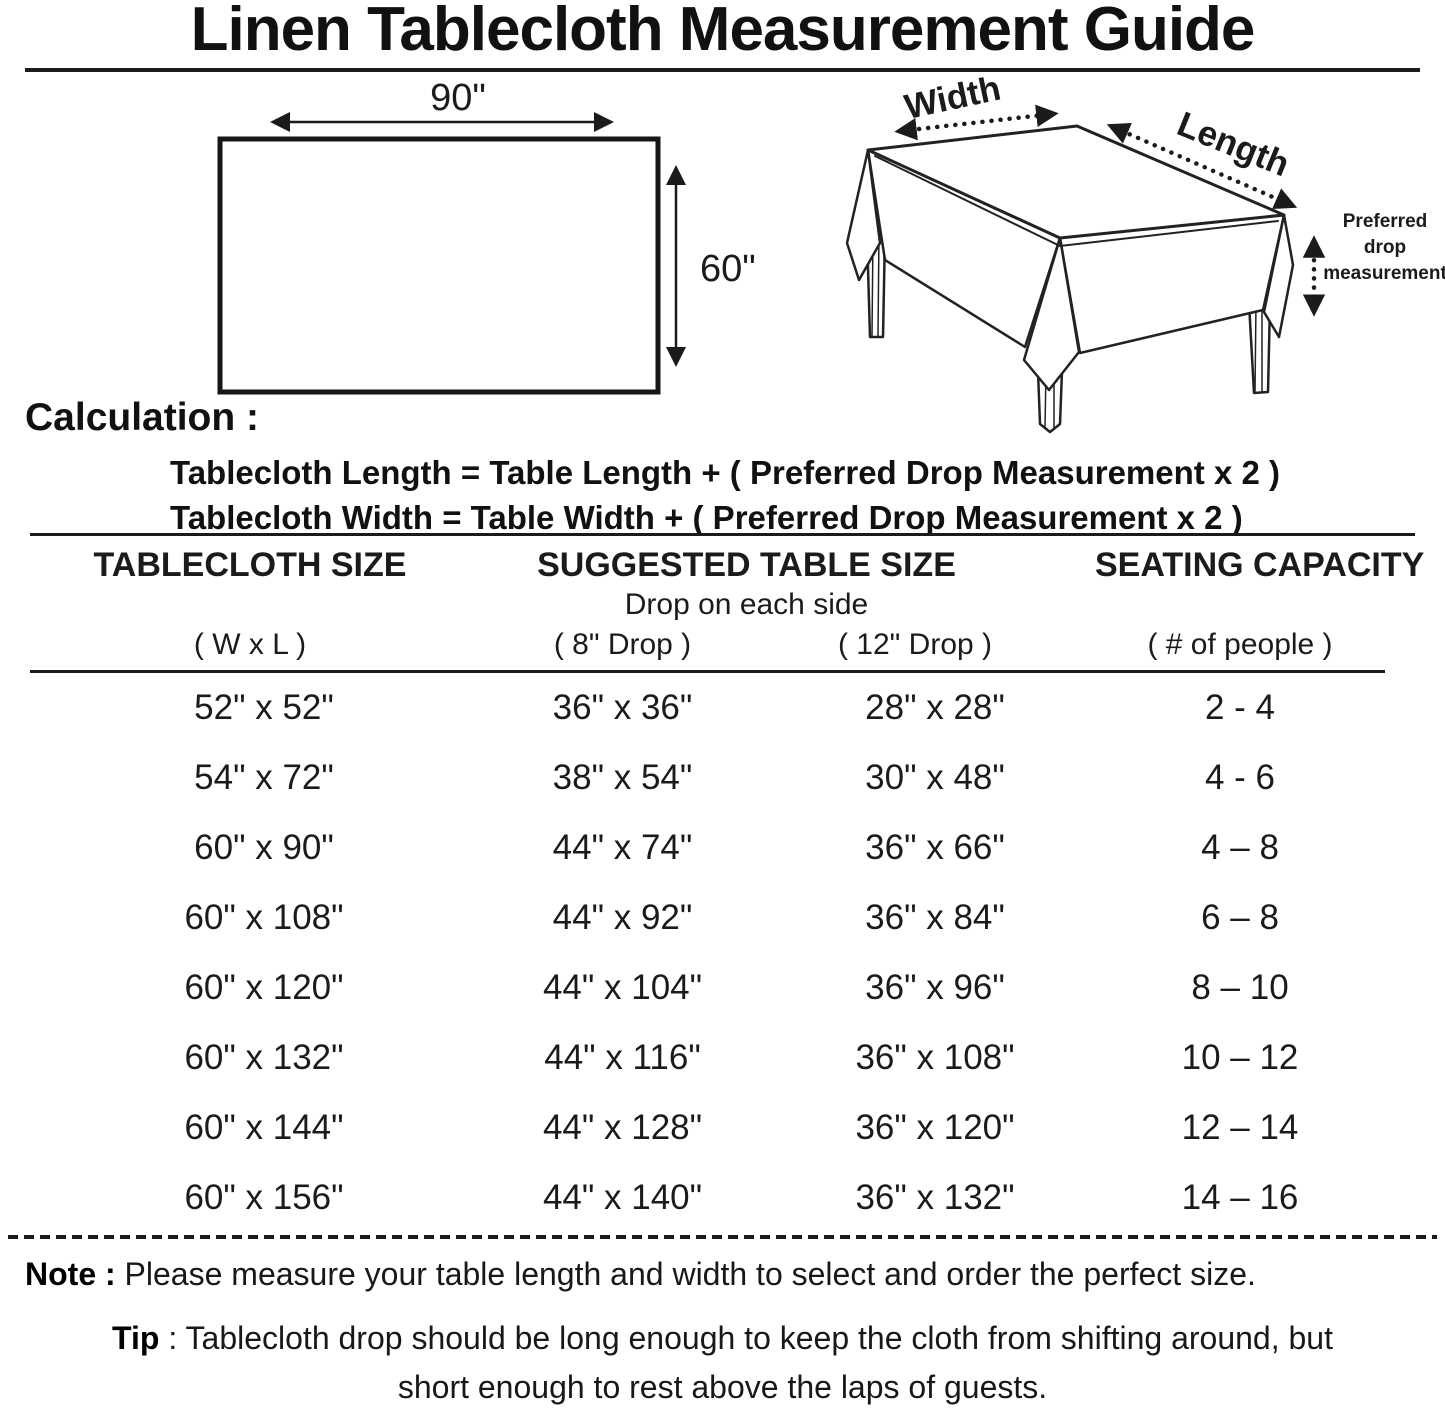 Image resolution: width=1445 pixels, height=1410 pixels. Describe the element at coordinates (935, 1197) in the screenshot. I see `cell-12in-drop: 36" x 132"` at that location.